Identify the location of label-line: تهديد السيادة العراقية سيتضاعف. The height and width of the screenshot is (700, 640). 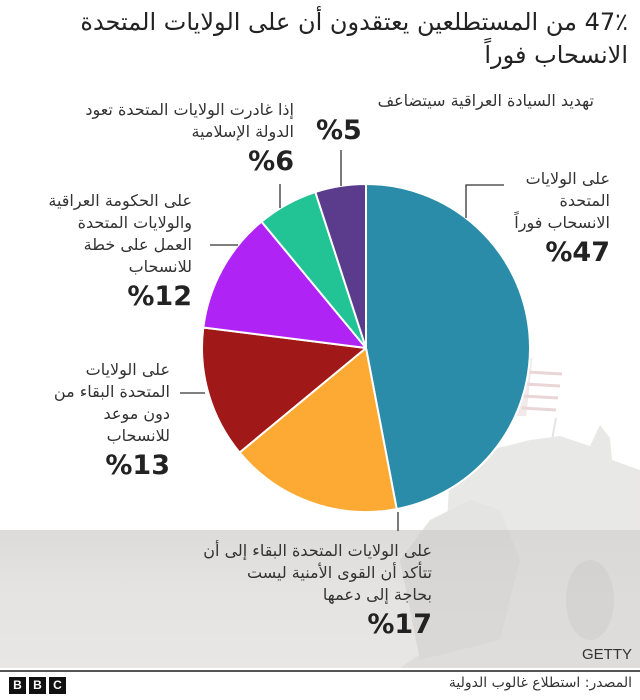
(485, 100).